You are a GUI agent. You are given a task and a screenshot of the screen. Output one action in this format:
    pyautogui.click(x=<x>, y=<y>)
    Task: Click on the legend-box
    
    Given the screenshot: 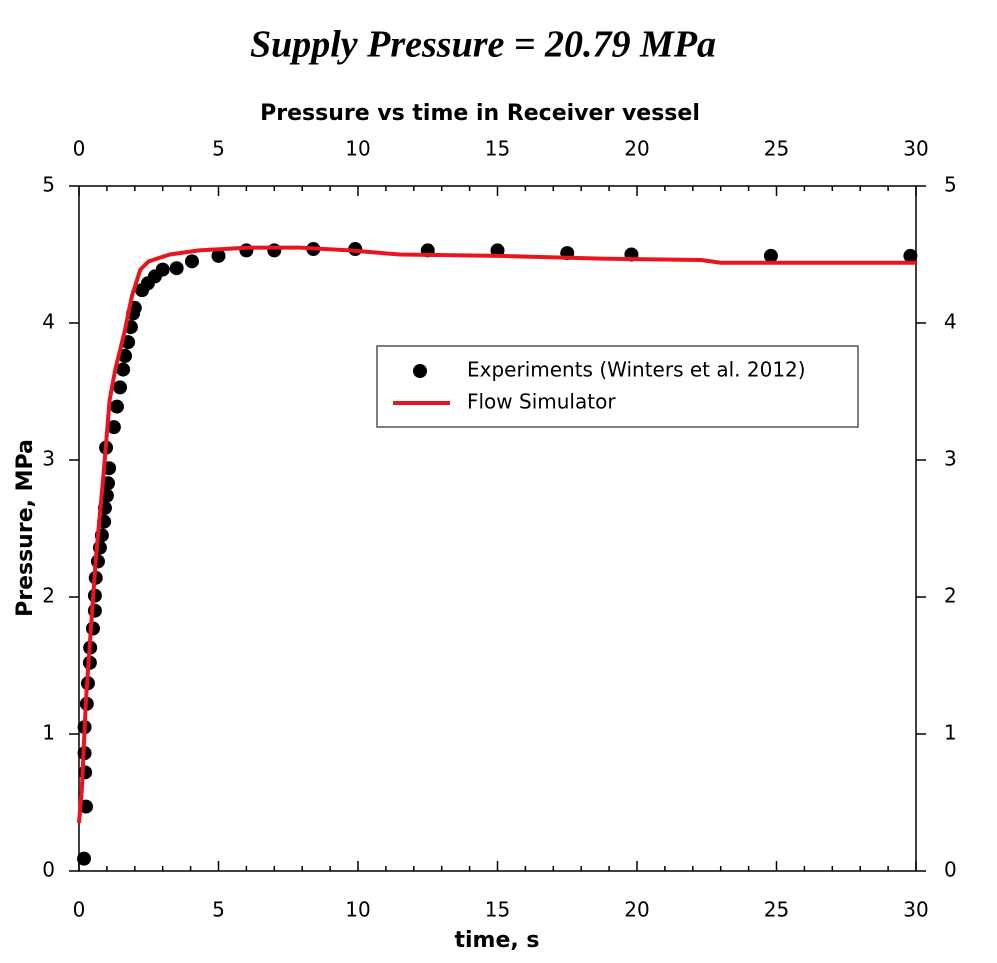 What is the action you would take?
    pyautogui.click(x=617, y=386)
    